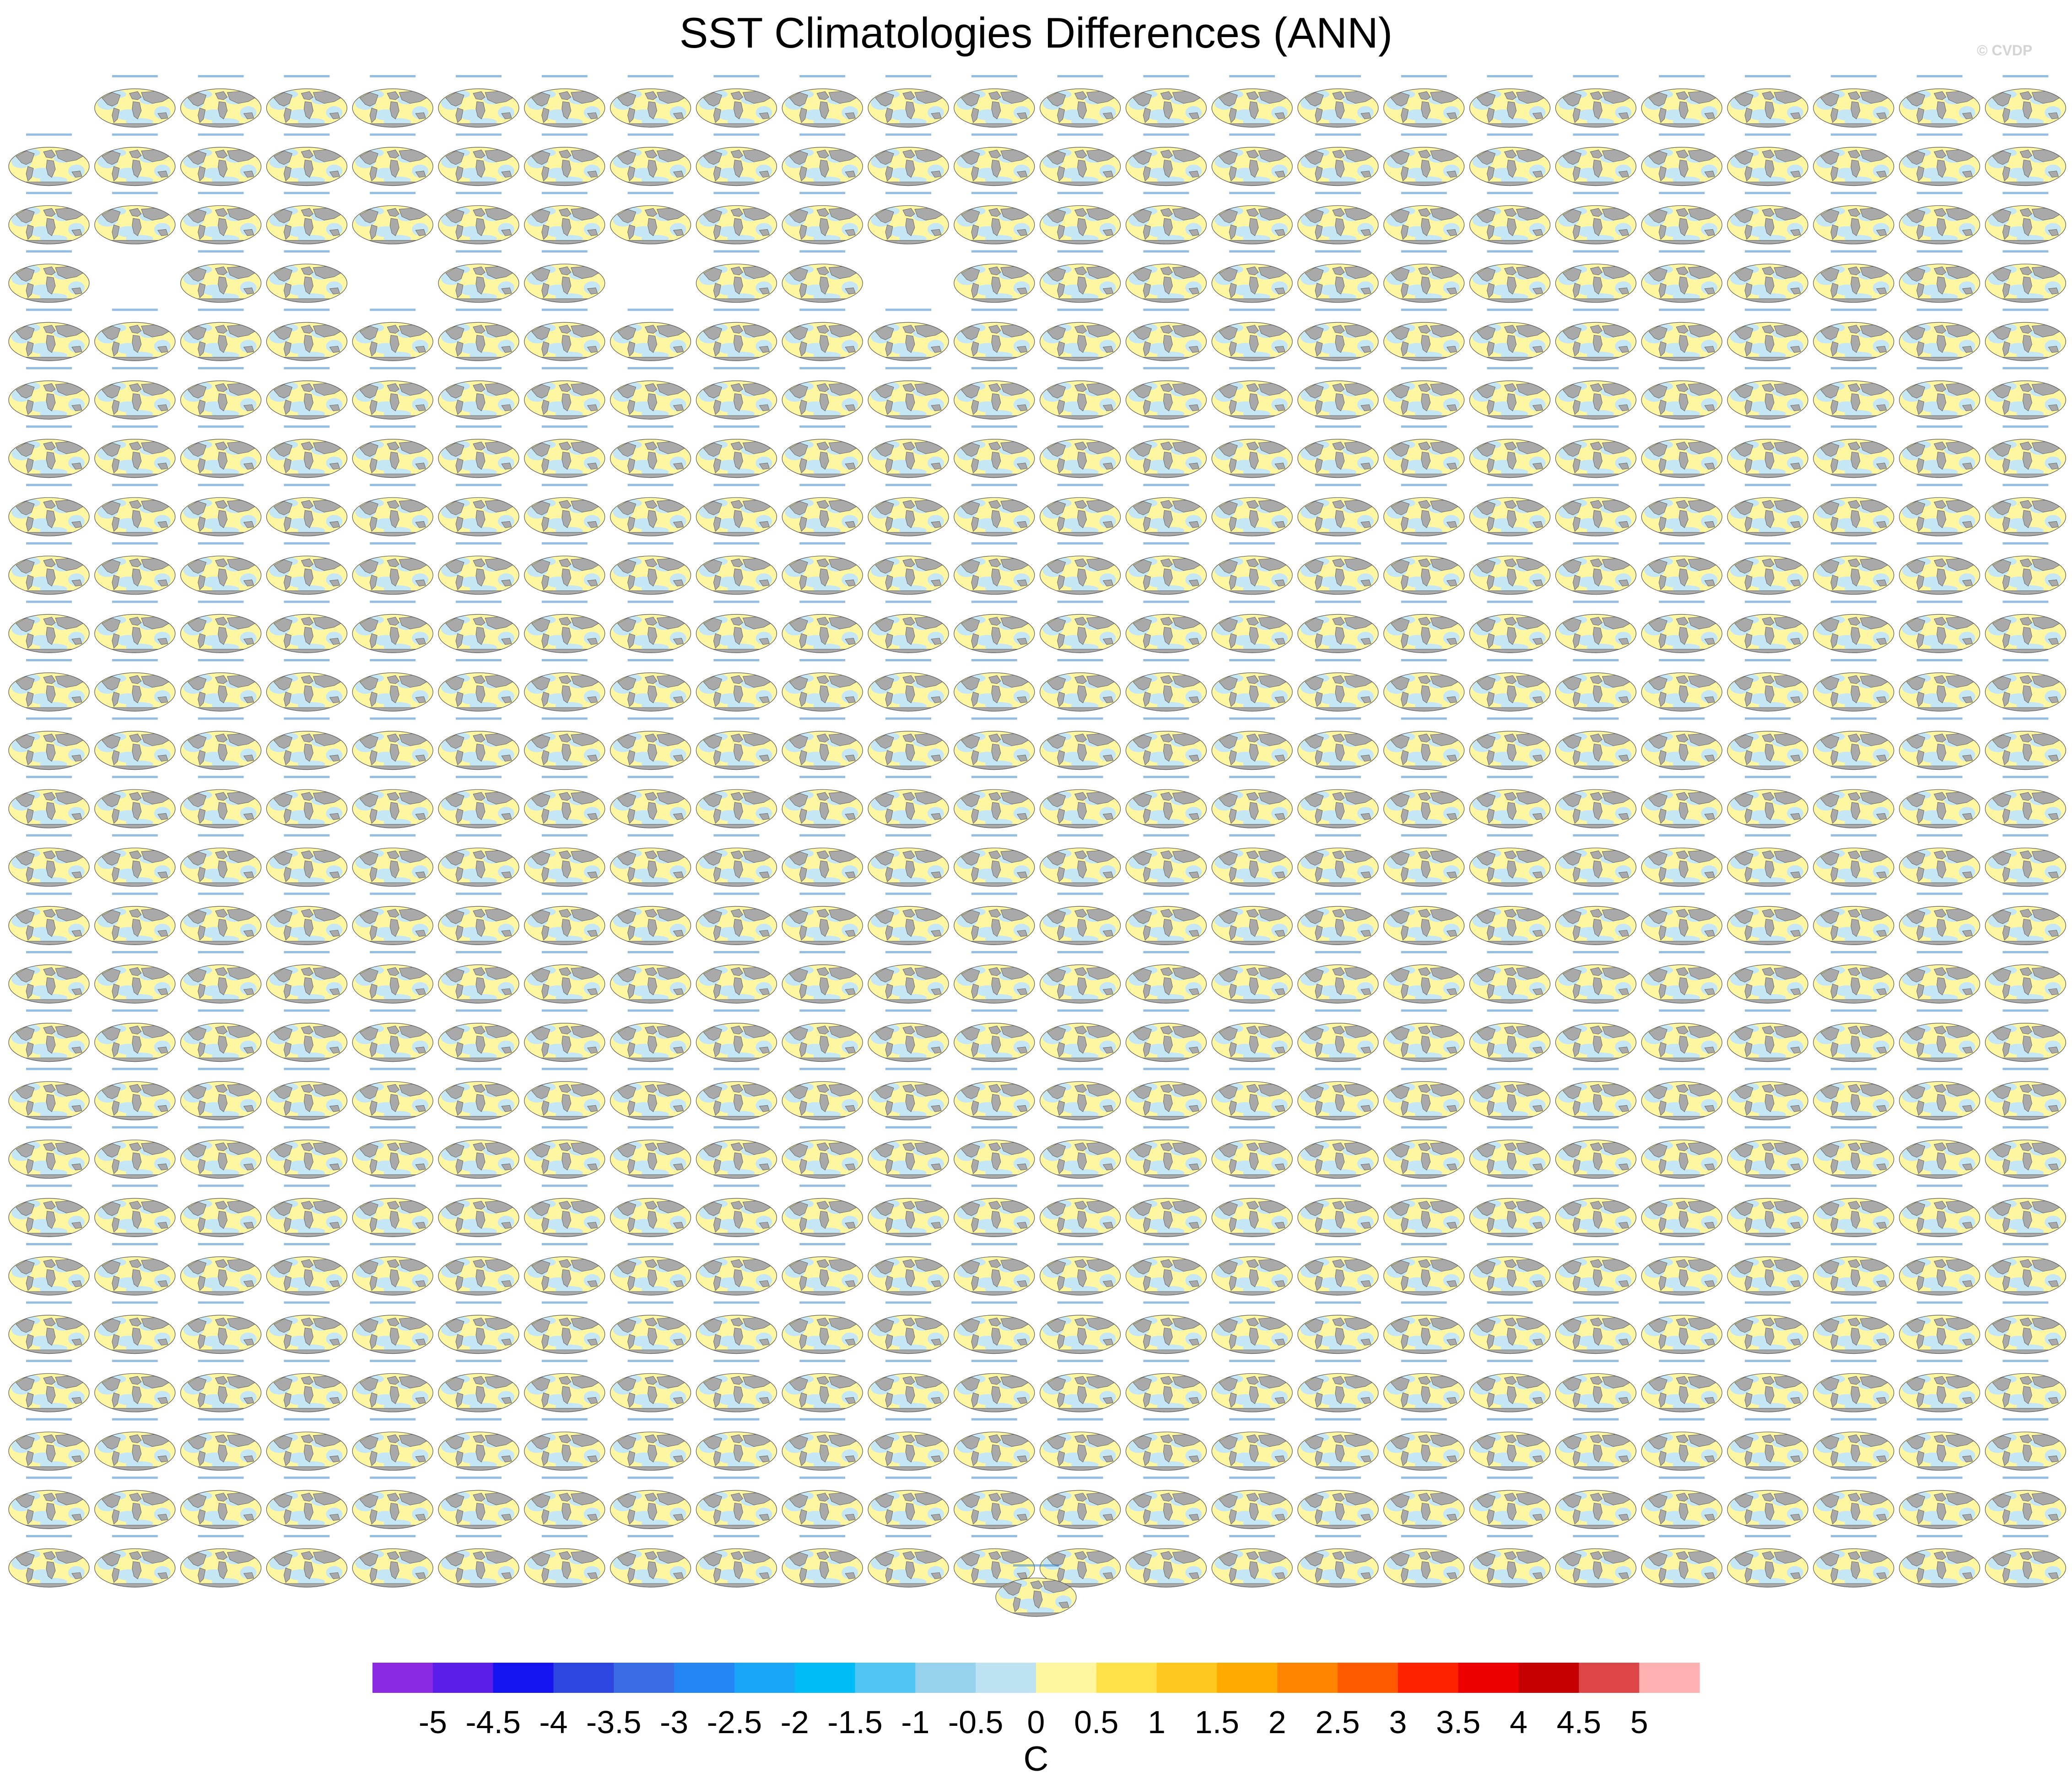 This screenshot has height=1778, width=2072. What do you see at coordinates (614, 1722) in the screenshot?
I see `colorbar-tick-label: -3.5` at bounding box center [614, 1722].